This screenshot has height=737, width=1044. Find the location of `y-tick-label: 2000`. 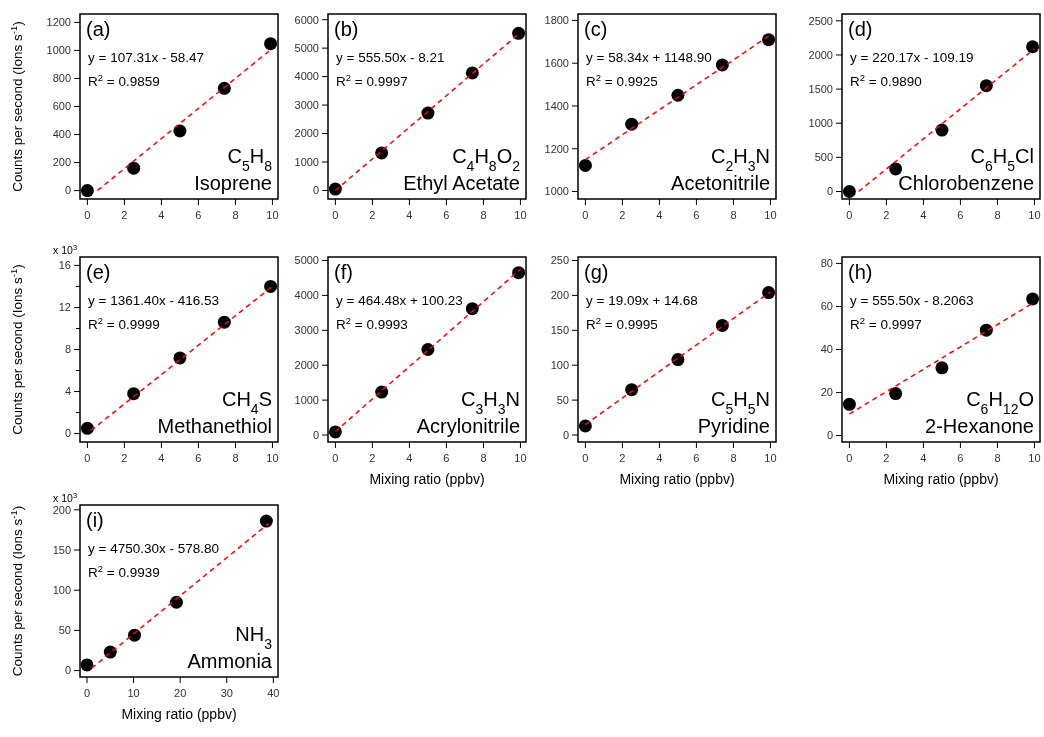

y-tick-label: 2000 is located at coordinates (820, 54).